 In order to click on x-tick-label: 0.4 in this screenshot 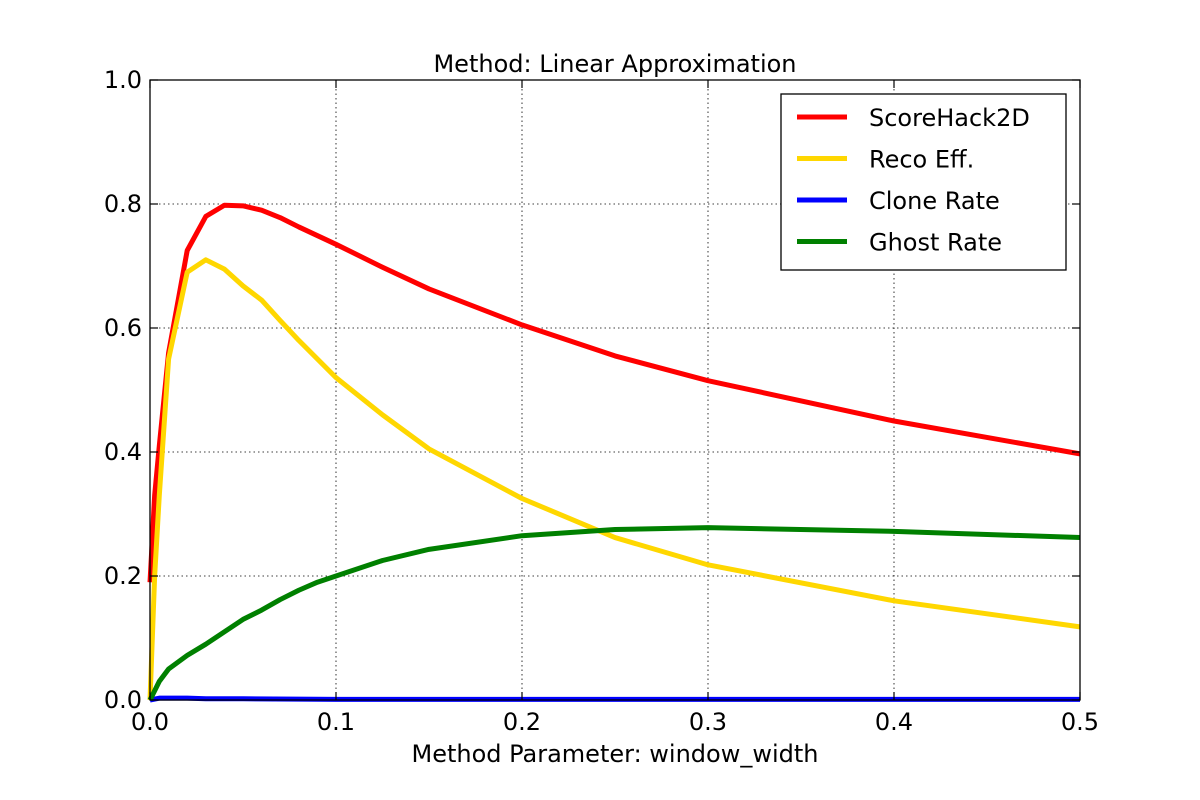, I will do `click(894, 722)`.